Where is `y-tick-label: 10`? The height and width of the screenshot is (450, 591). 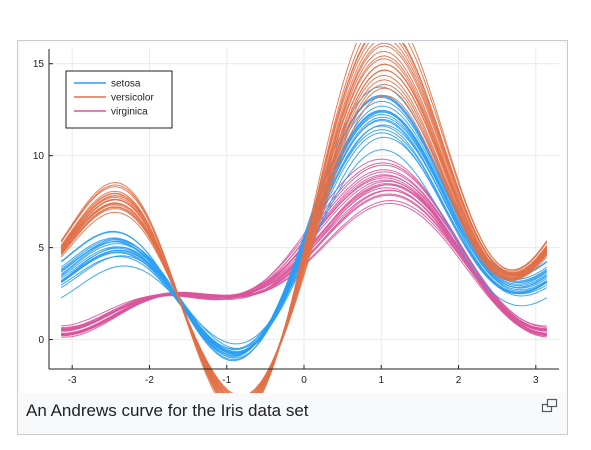
y-tick-label: 10 is located at coordinates (39, 156).